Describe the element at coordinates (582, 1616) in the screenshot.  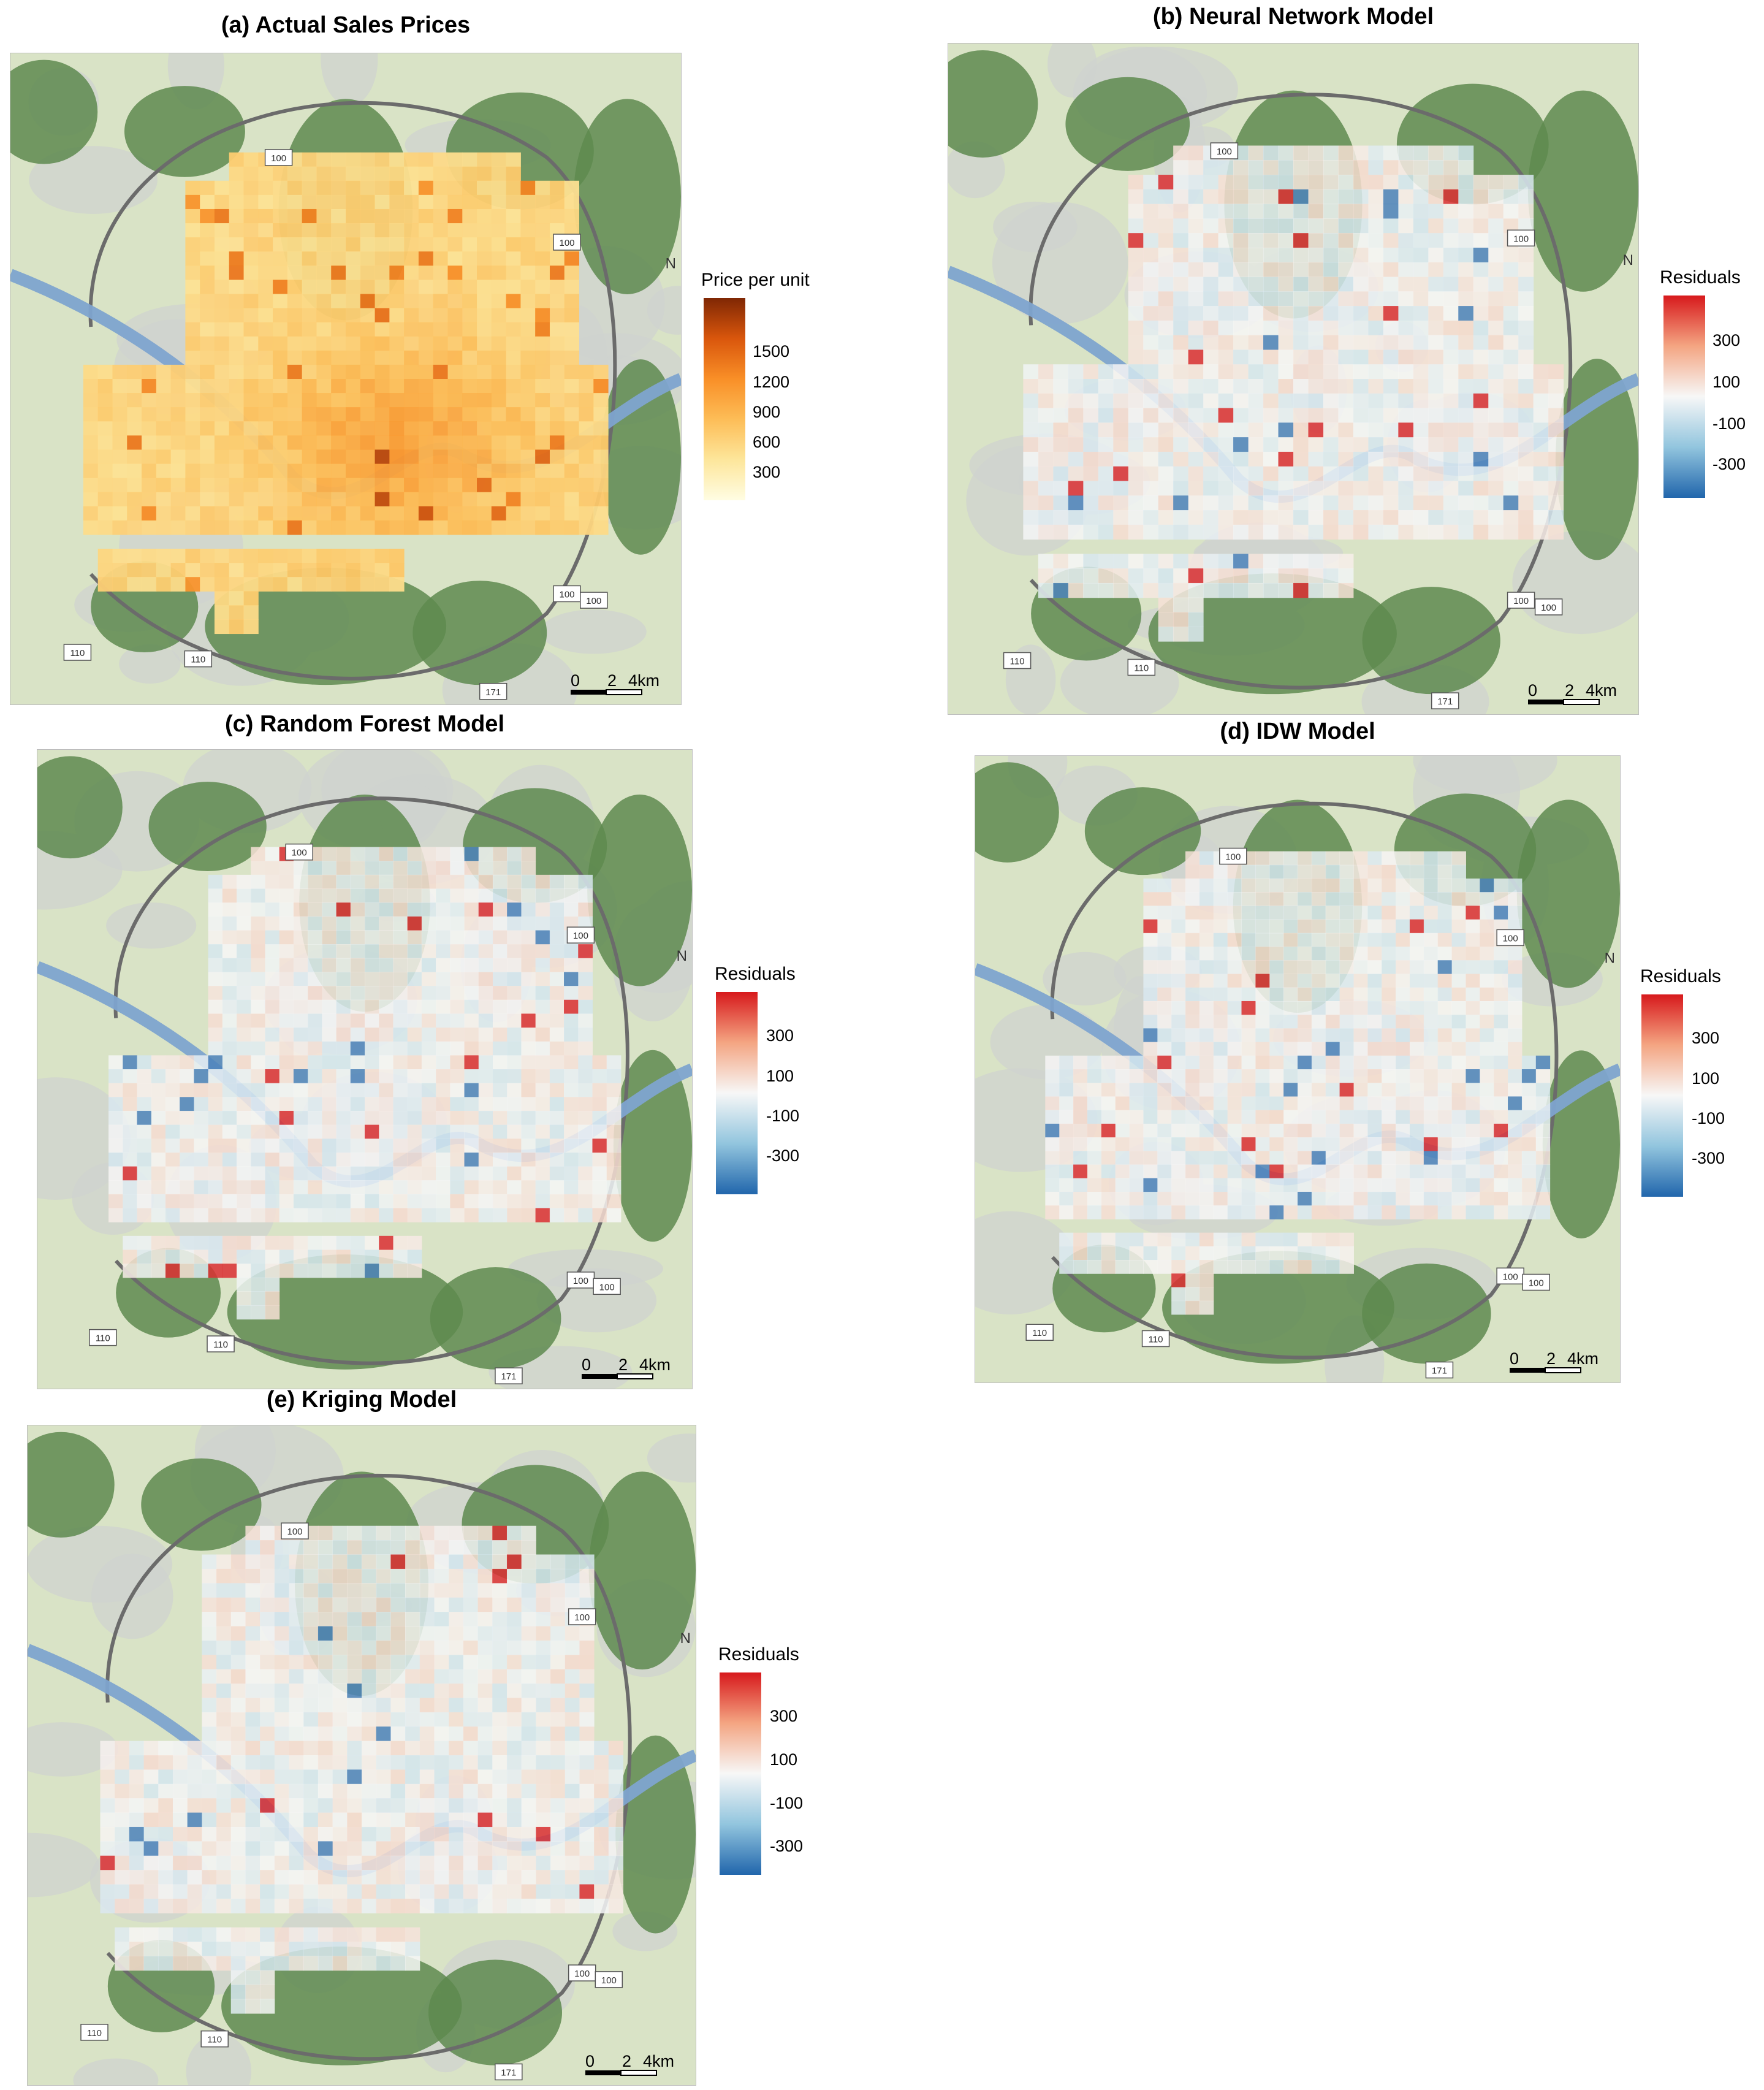
I see `road-shield-box` at that location.